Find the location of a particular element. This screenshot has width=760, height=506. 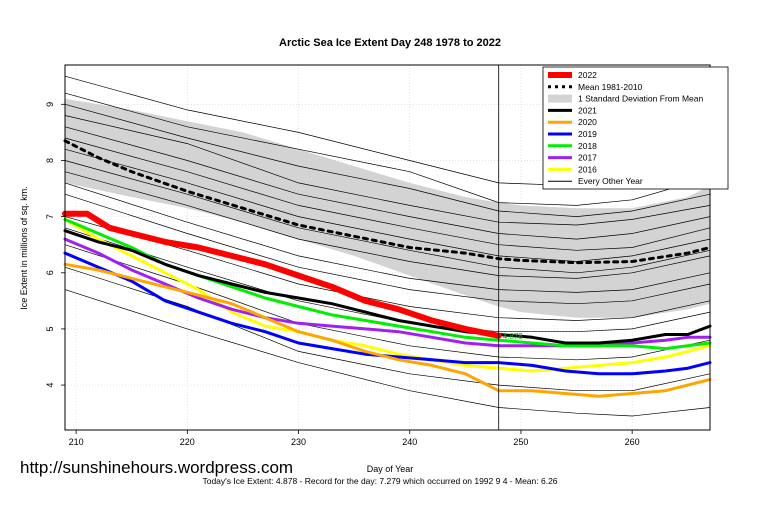

legend-label: 2018 is located at coordinates (587, 146).